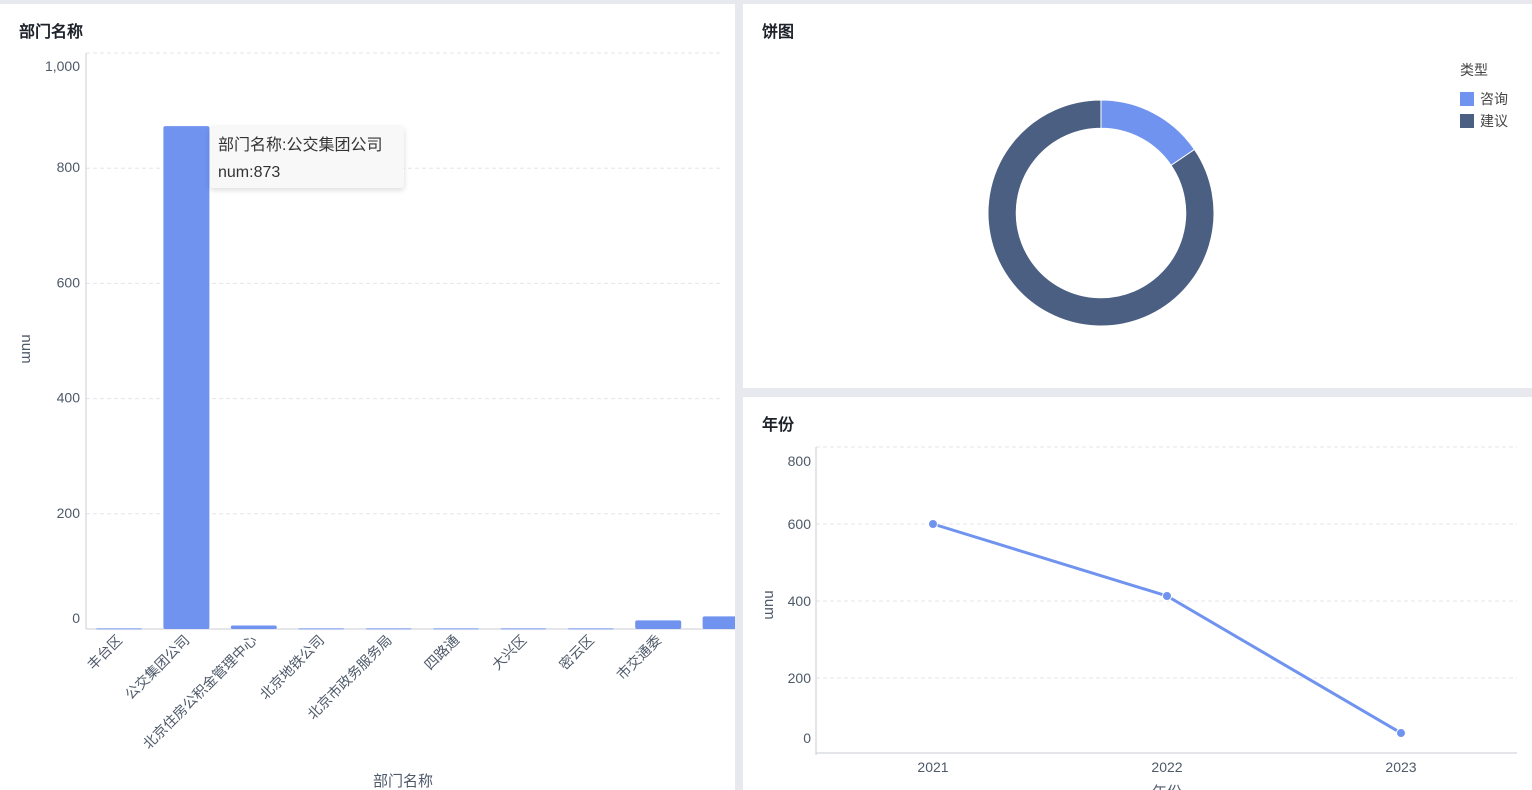 This screenshot has width=1532, height=790. Describe the element at coordinates (200, 692) in the screenshot. I see `x-tick-label: 北京住房公积金管理中心` at that location.